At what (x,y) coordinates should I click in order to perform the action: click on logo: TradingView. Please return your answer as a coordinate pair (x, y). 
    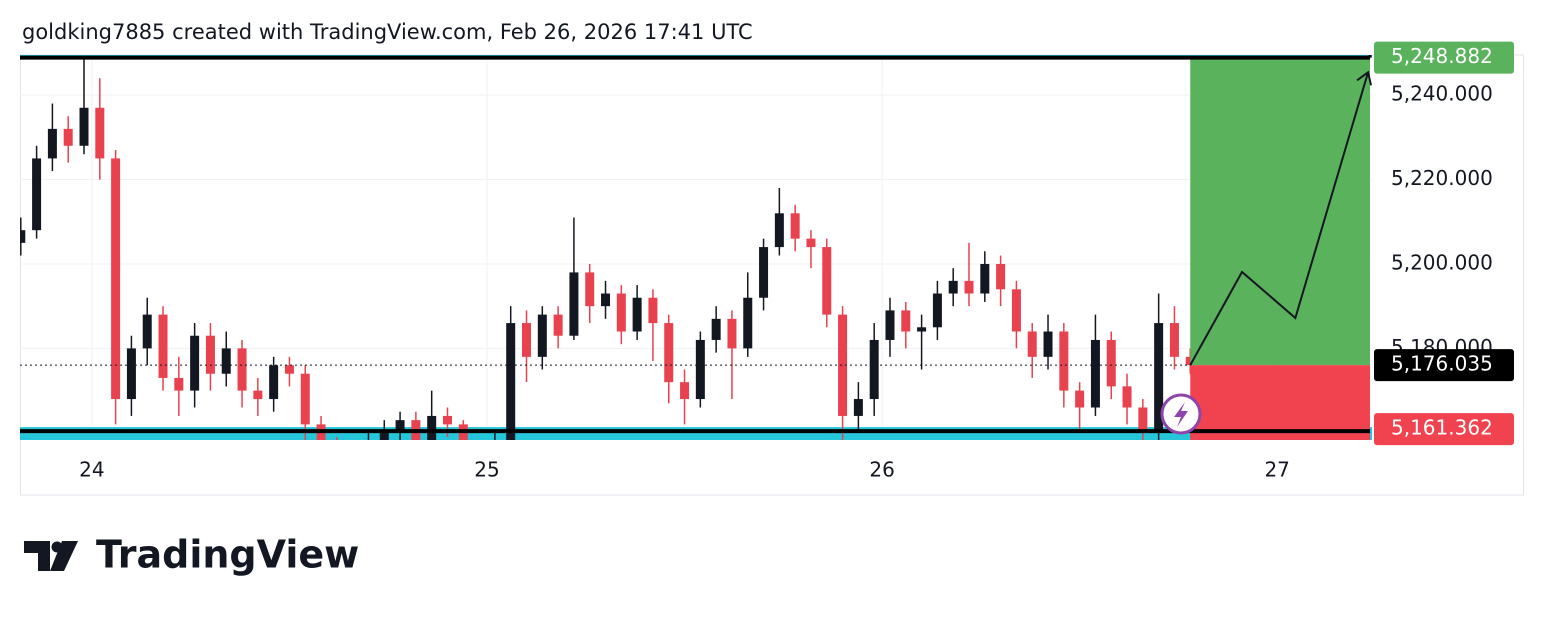
    Looking at the image, I should click on (191, 555).